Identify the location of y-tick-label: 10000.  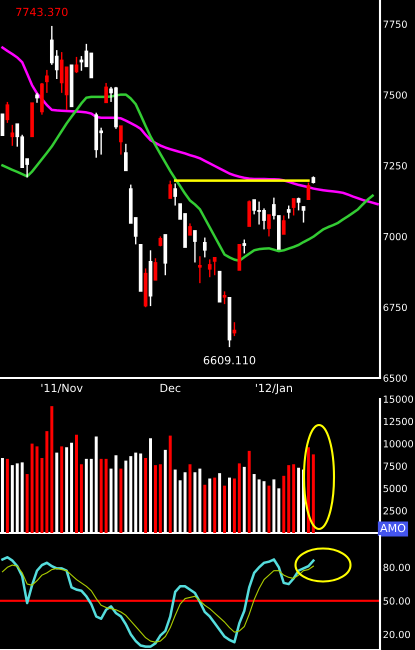
(399, 444).